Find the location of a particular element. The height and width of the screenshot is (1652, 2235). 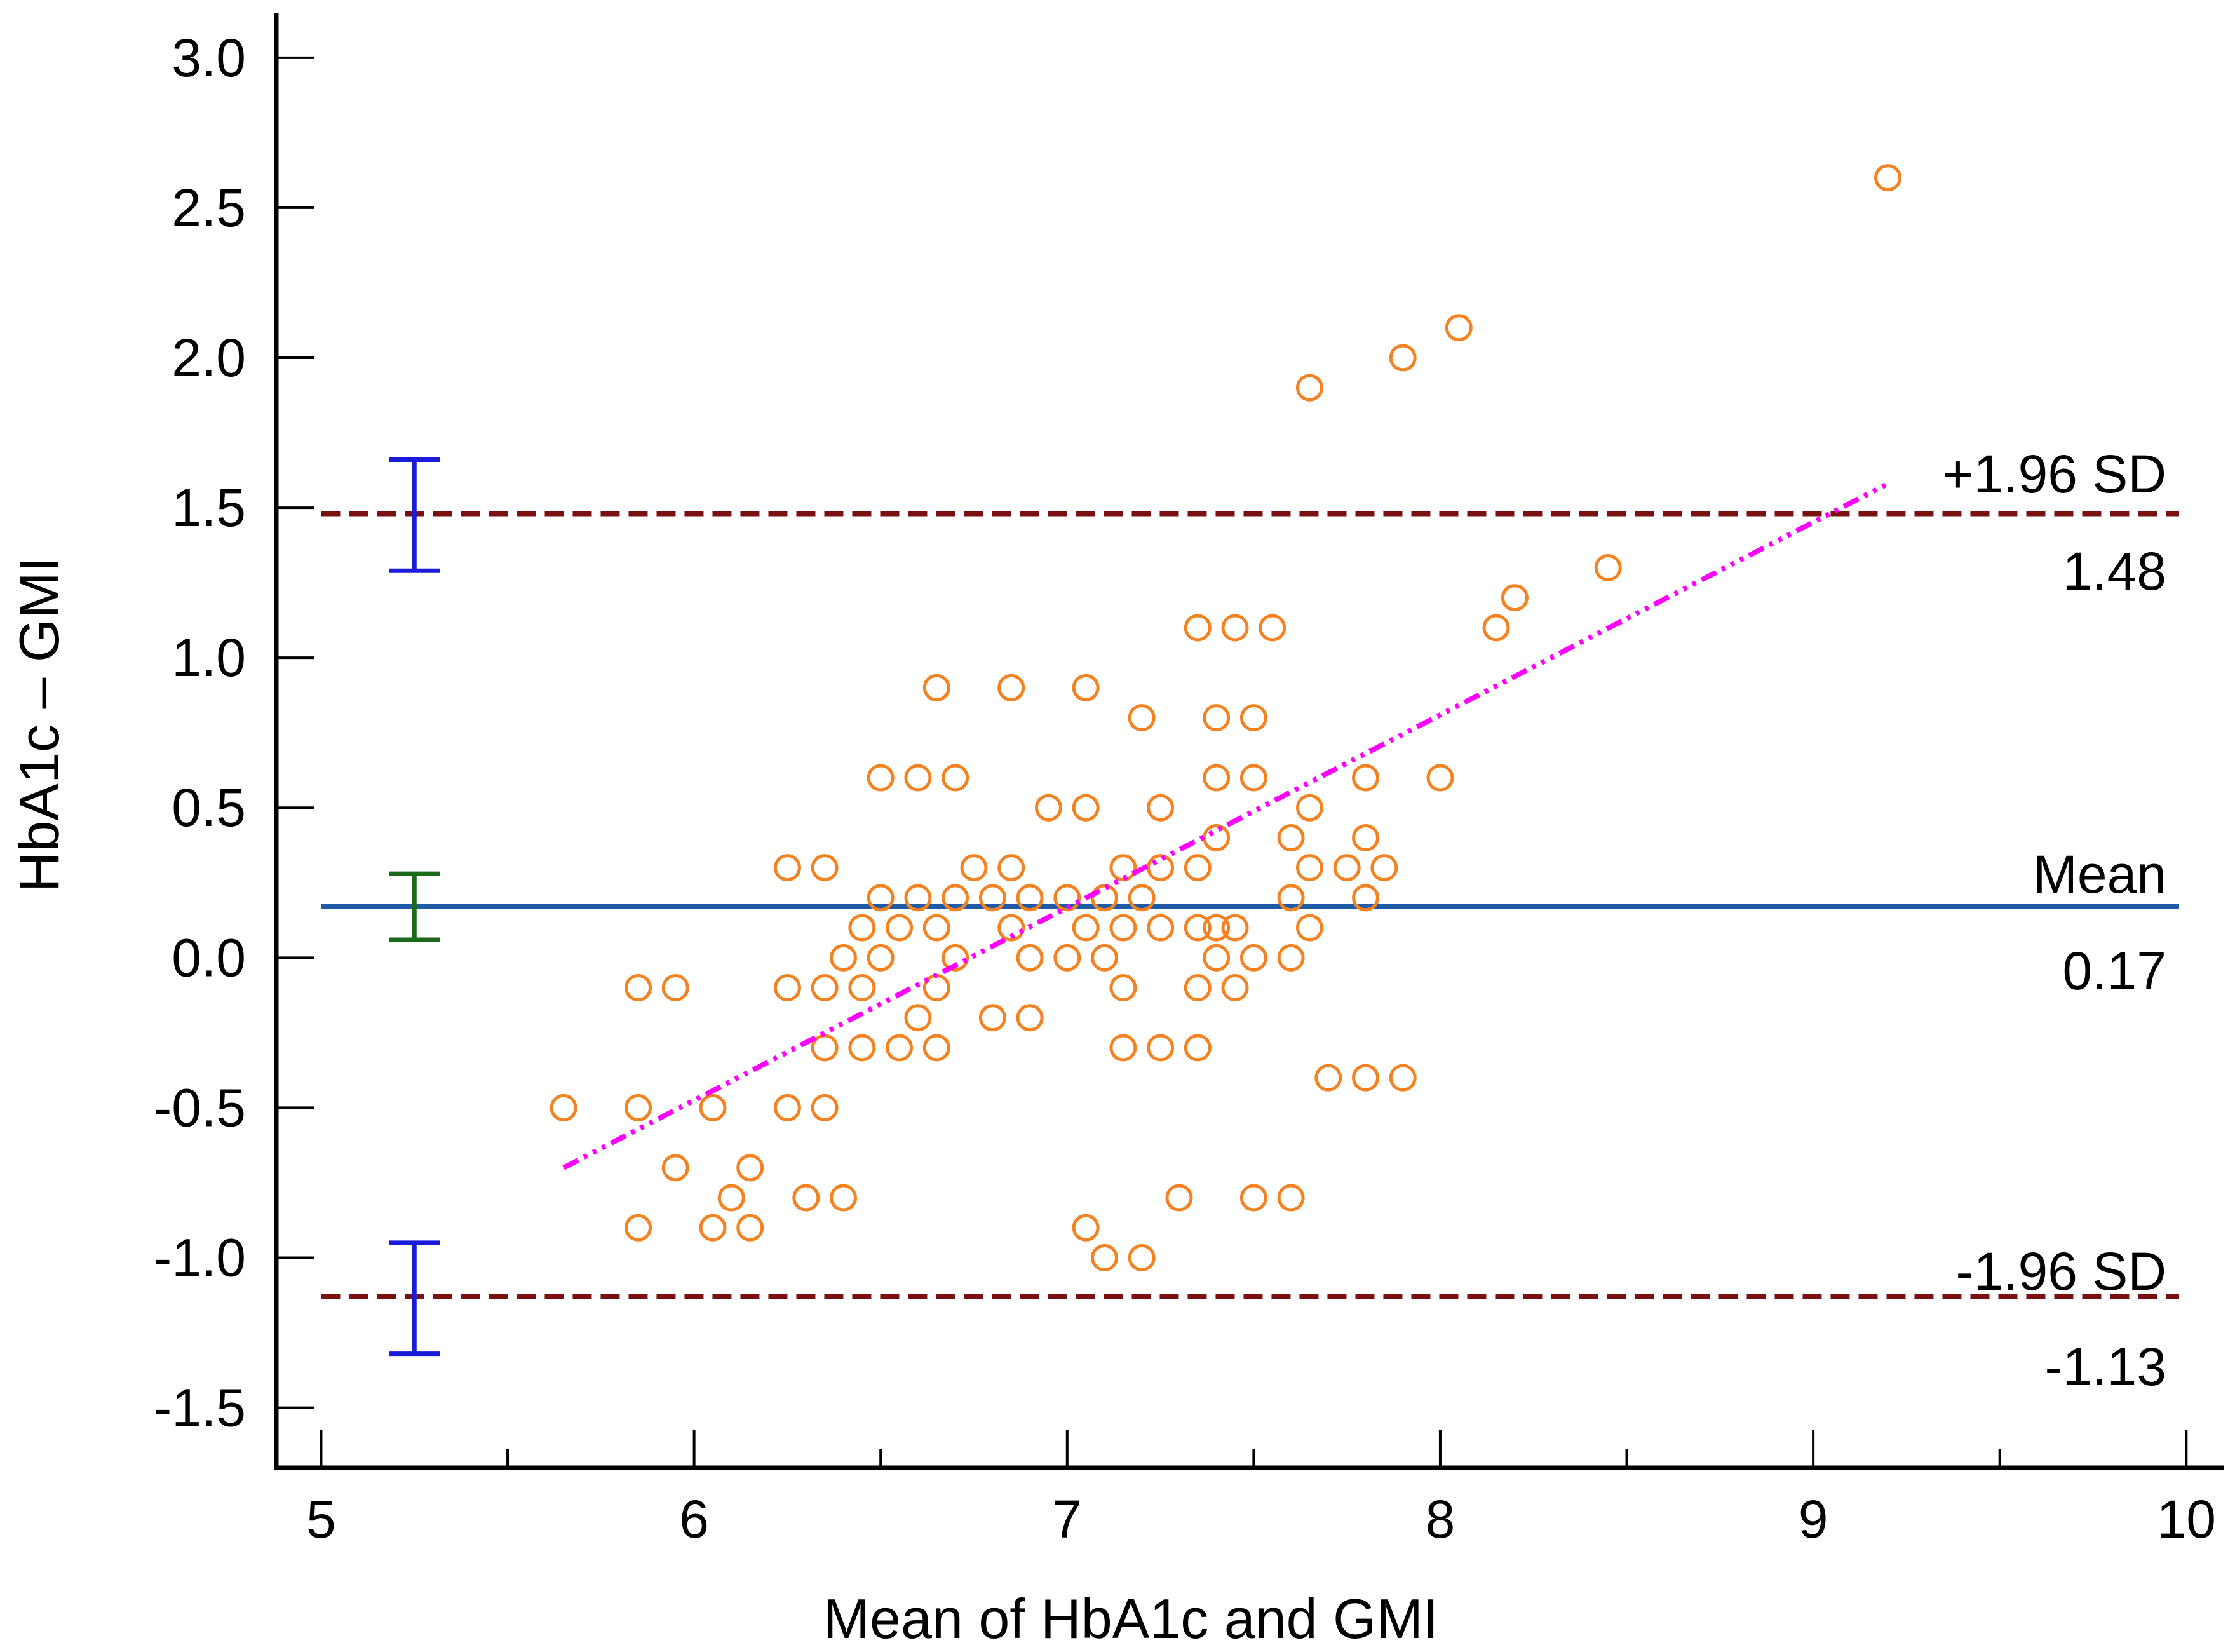

mean-value: 0.17 is located at coordinates (2115, 971).